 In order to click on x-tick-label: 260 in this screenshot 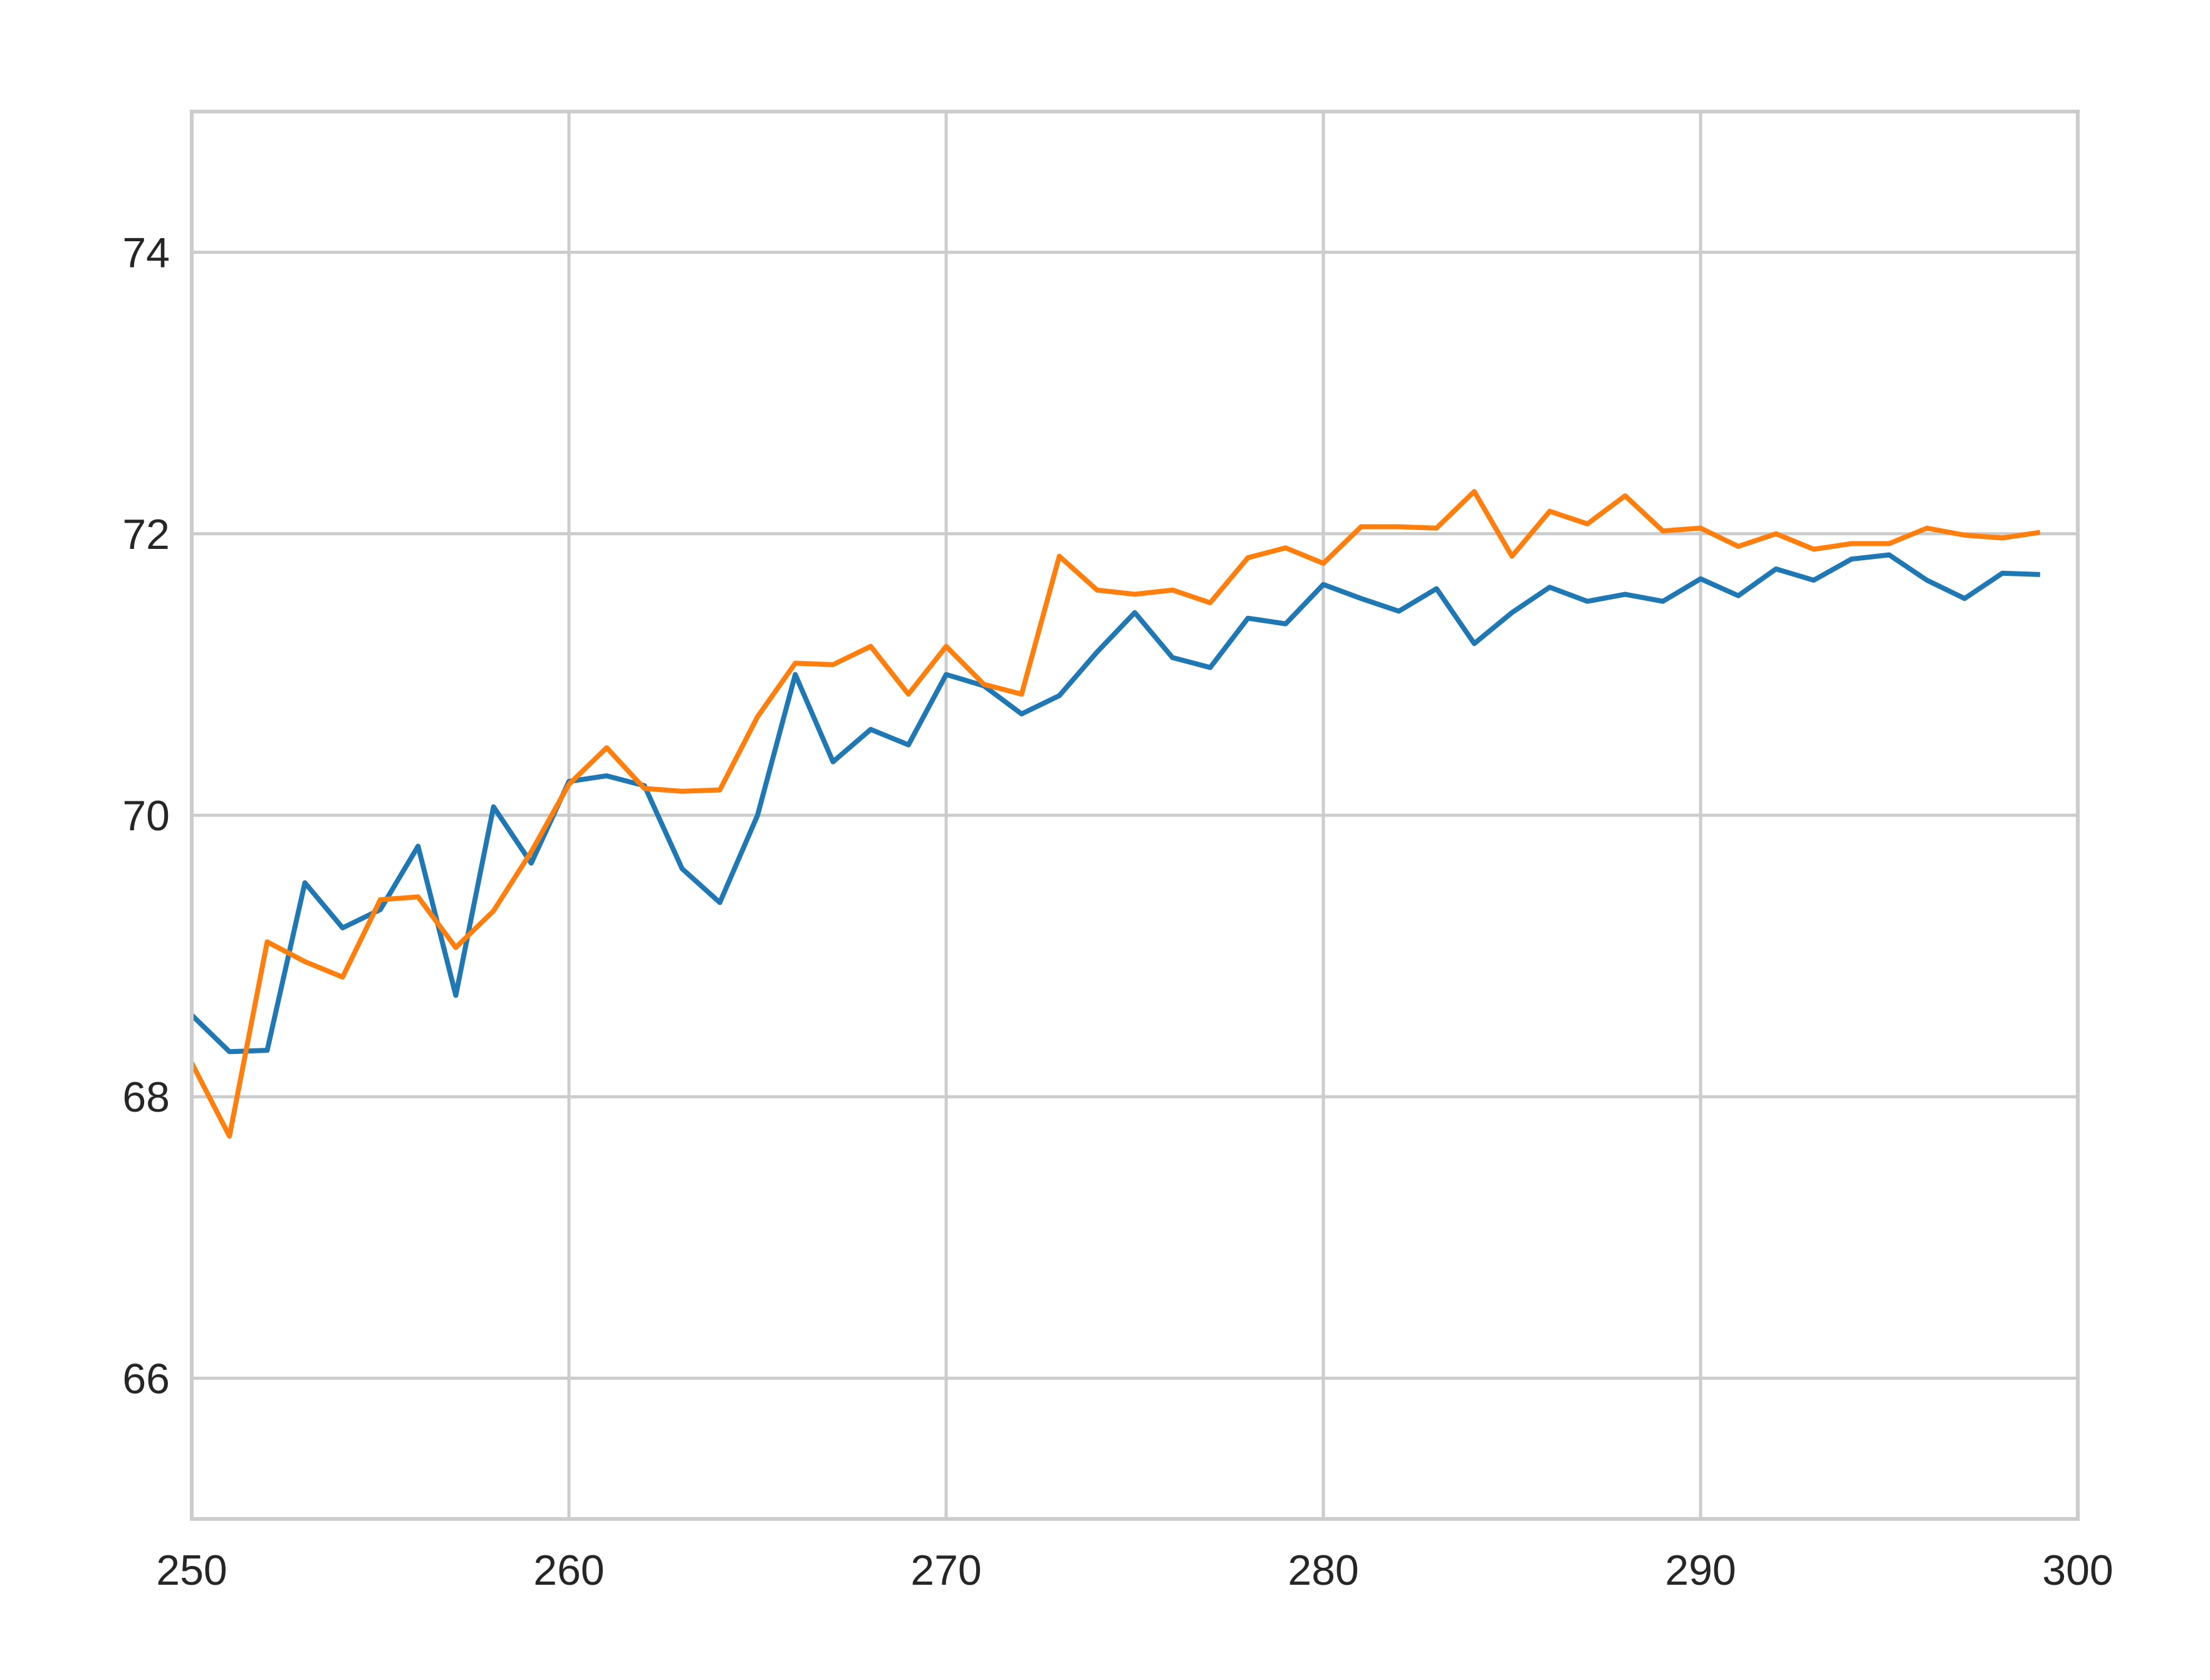, I will do `click(568, 1571)`.